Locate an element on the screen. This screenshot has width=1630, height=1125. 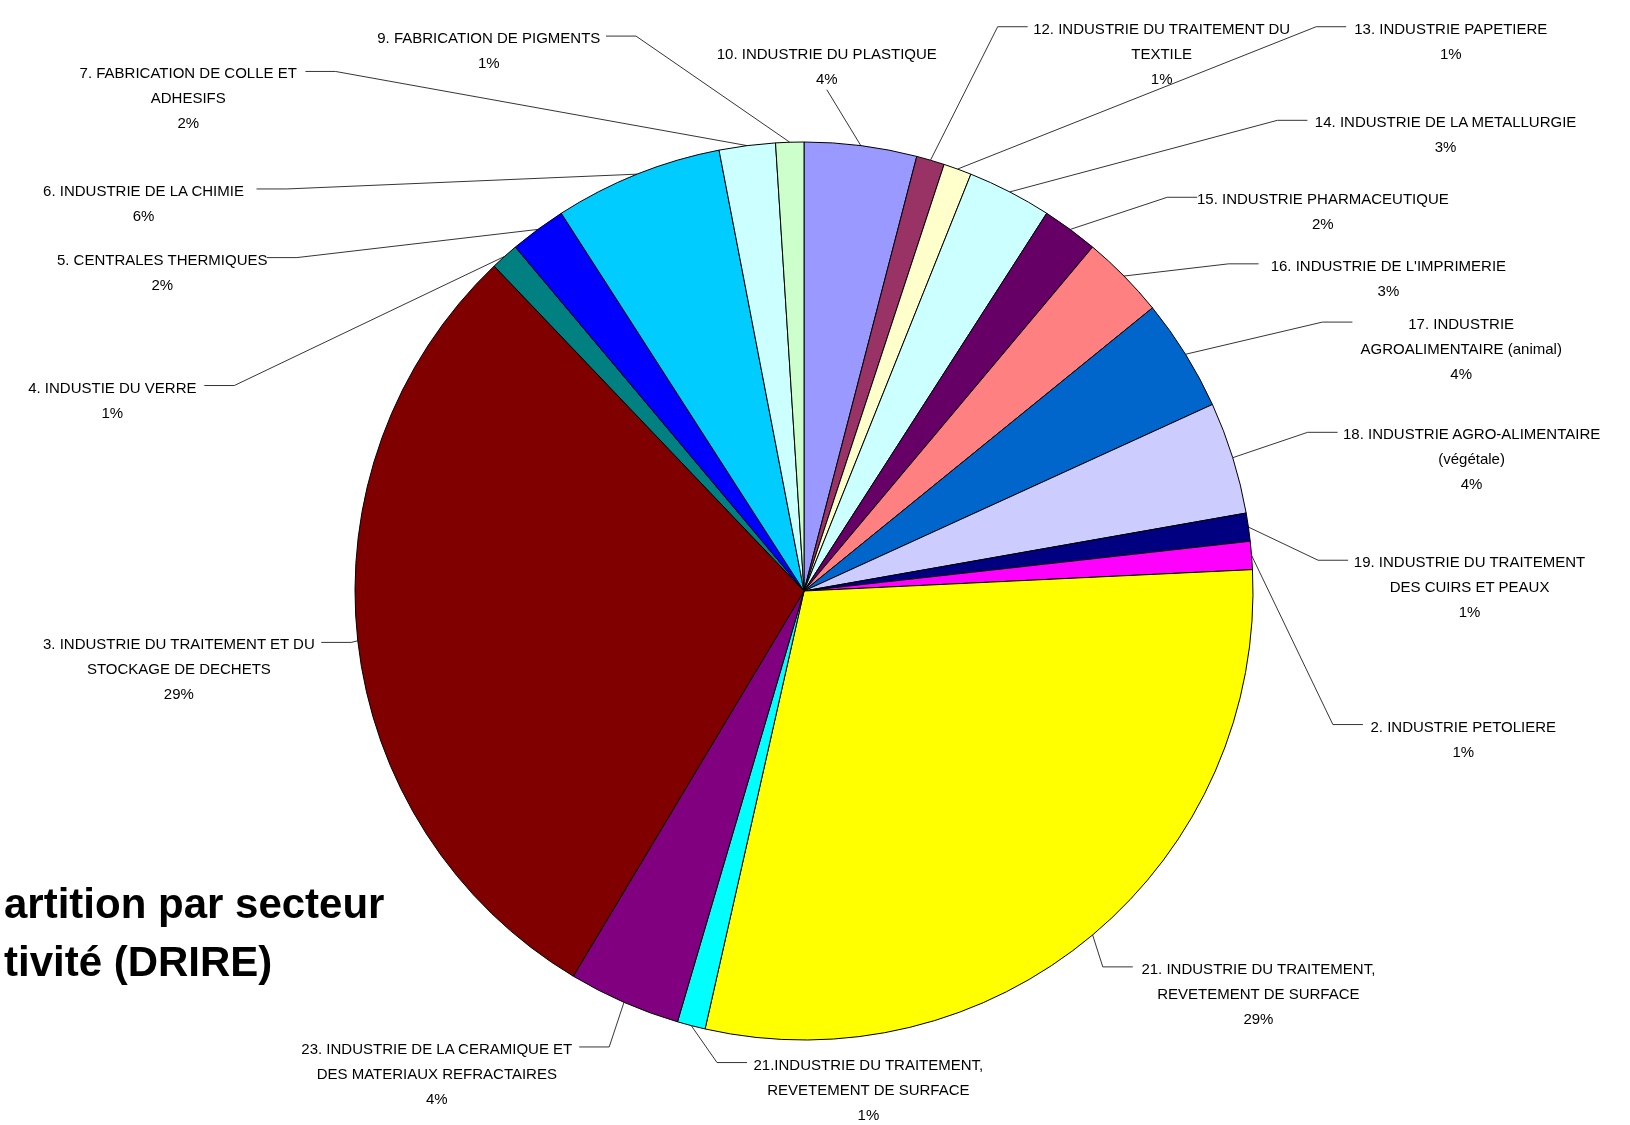
slice-label: 13. INDUSTRIE PAPETIERE is located at coordinates (1451, 28).